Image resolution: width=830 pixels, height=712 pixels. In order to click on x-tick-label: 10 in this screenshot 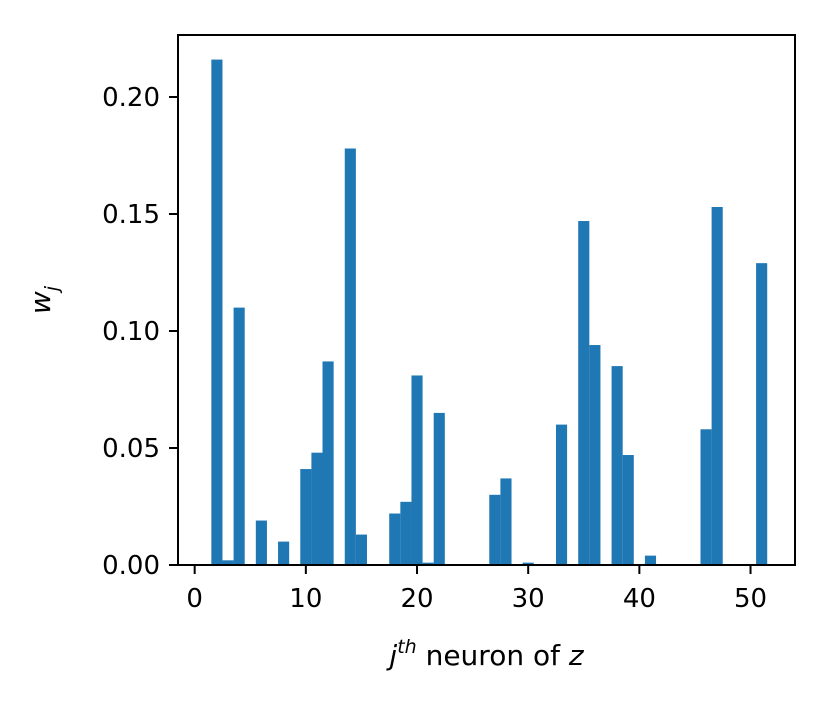, I will do `click(305, 599)`.